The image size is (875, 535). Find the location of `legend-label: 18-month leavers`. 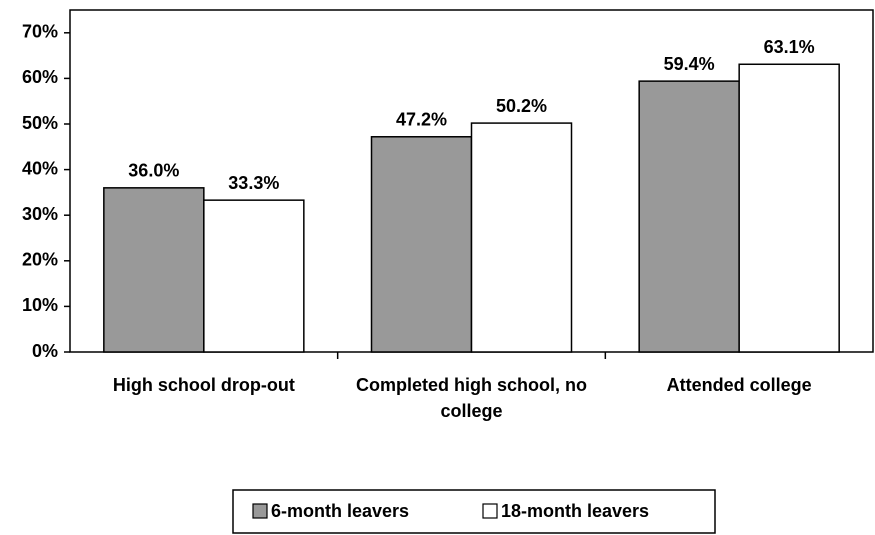

legend-label: 18-month leavers is located at coordinates (575, 511).